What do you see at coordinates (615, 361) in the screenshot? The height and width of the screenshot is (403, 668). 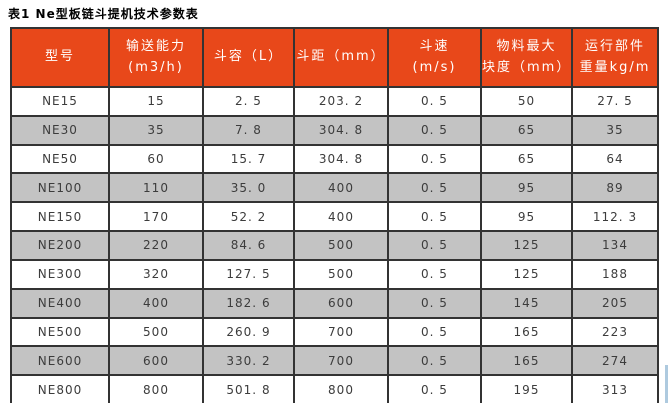 I see `cell-weight: 274` at bounding box center [615, 361].